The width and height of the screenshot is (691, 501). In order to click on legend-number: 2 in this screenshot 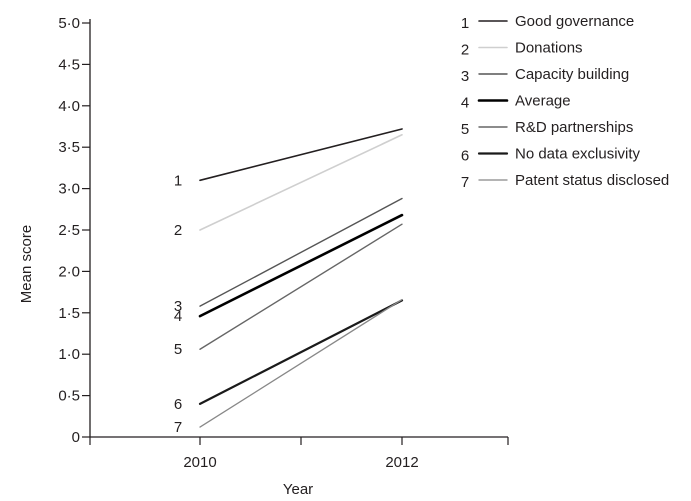, I will do `click(465, 50)`.